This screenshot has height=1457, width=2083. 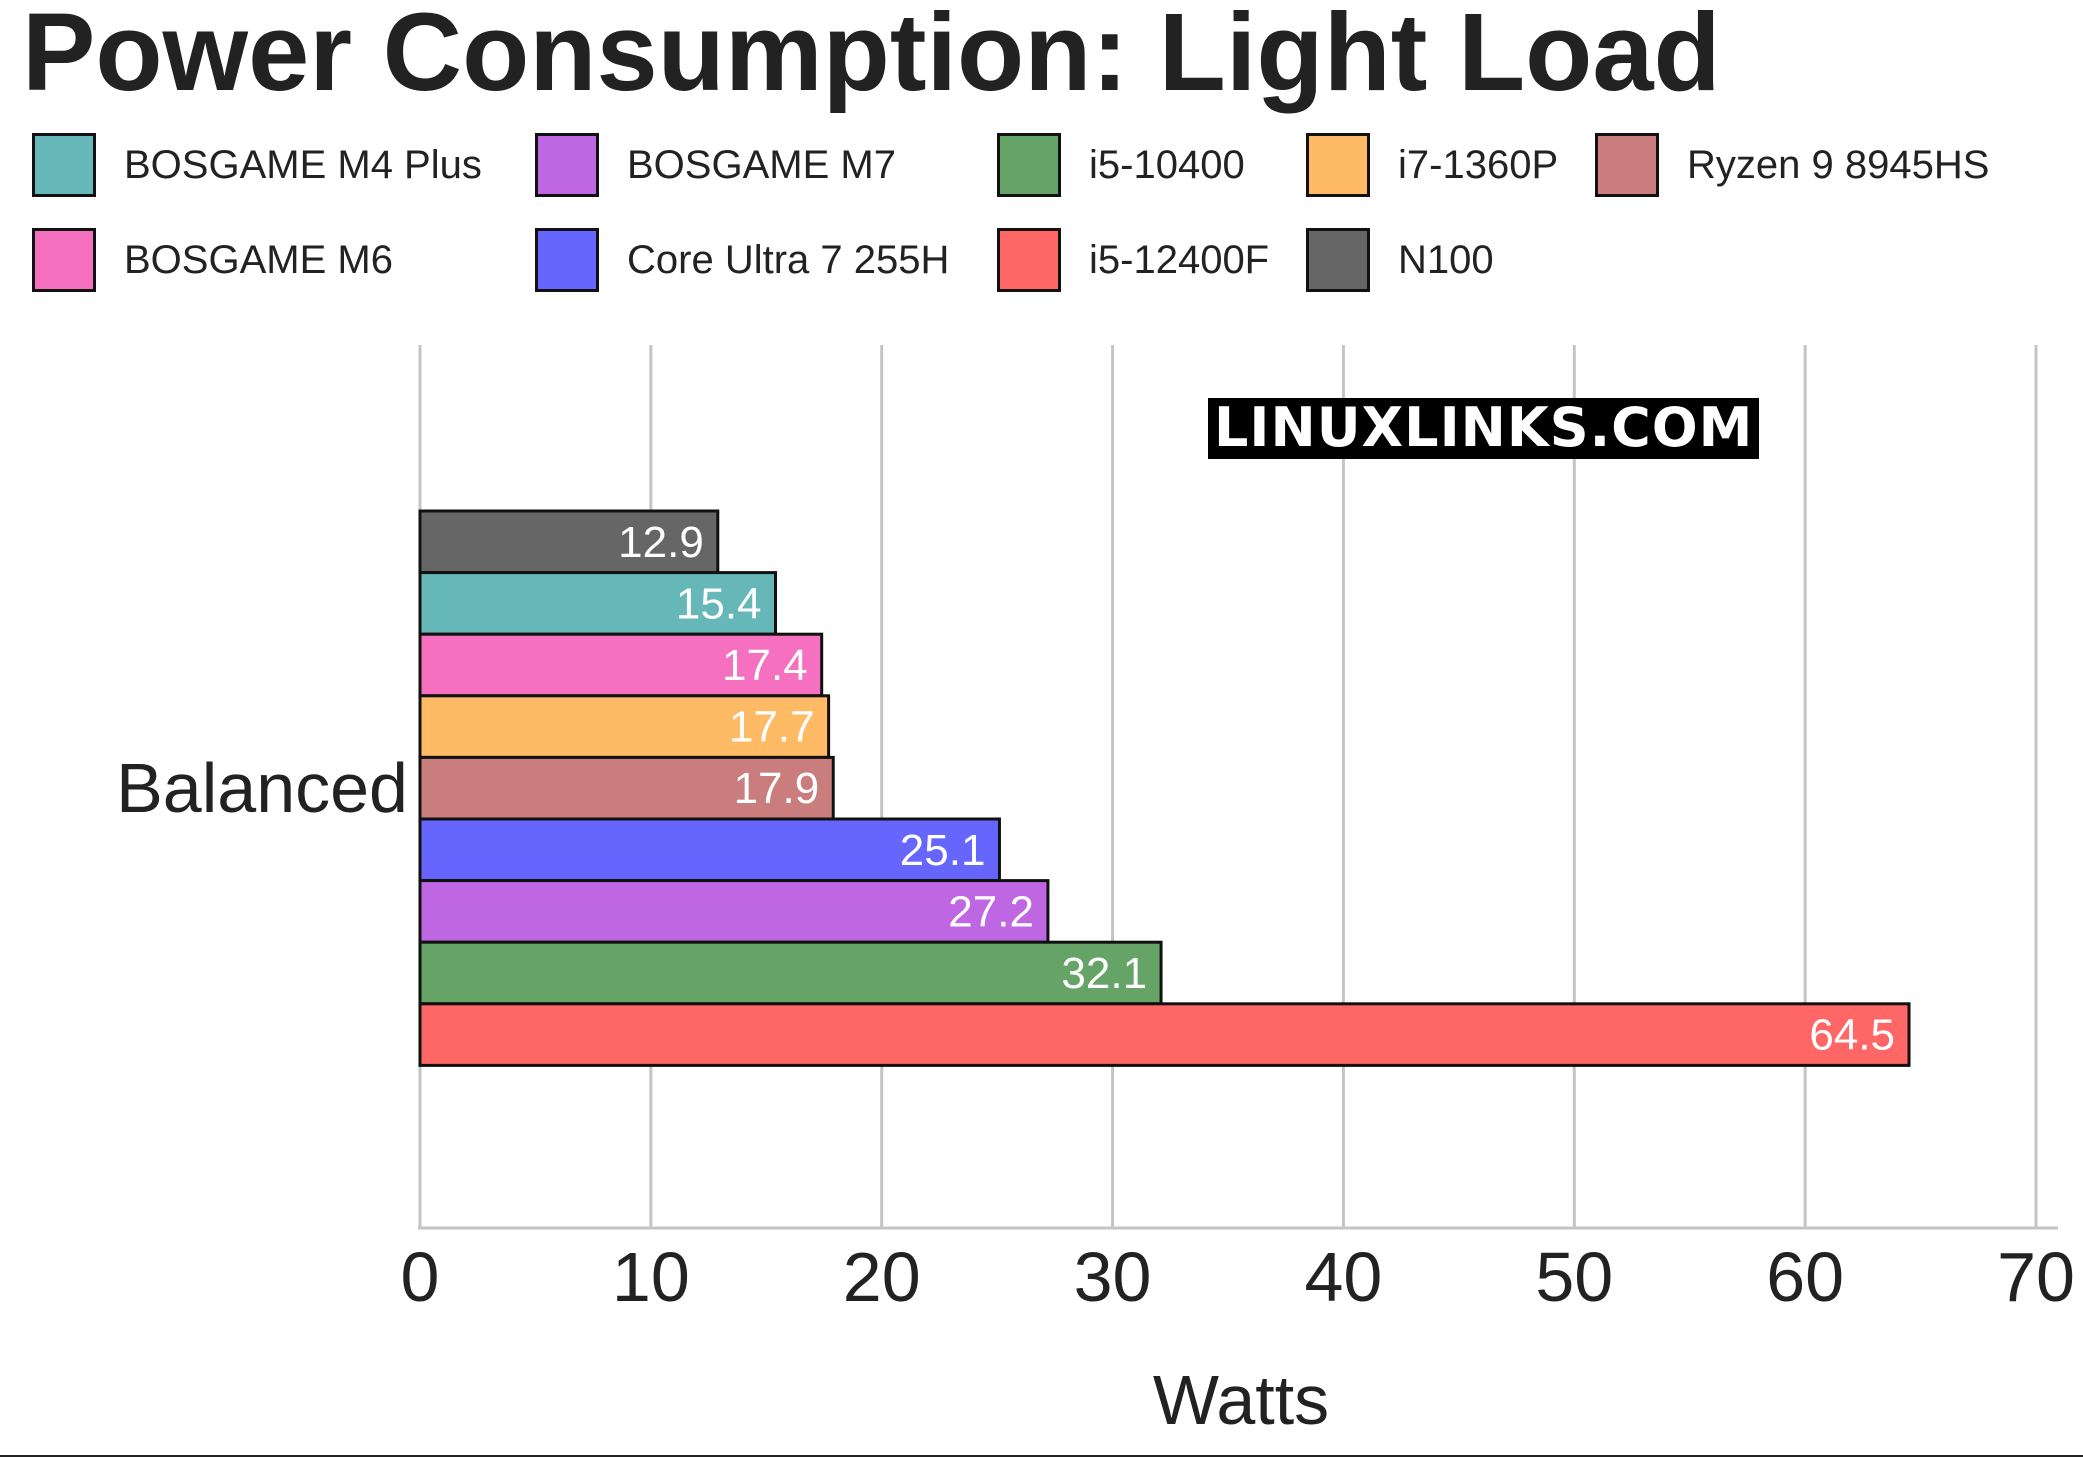 What do you see at coordinates (788, 259) in the screenshot?
I see `legend-label: Core Ultra 7 255H` at bounding box center [788, 259].